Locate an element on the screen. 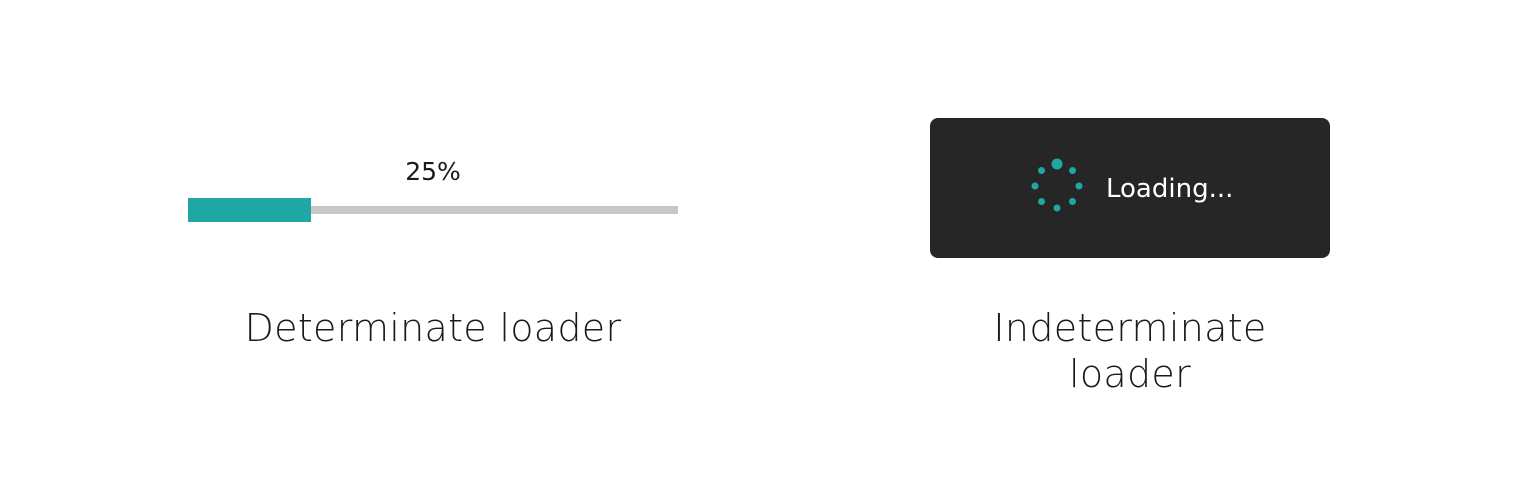 The width and height of the screenshot is (1520, 480). progress-track is located at coordinates (433, 210).